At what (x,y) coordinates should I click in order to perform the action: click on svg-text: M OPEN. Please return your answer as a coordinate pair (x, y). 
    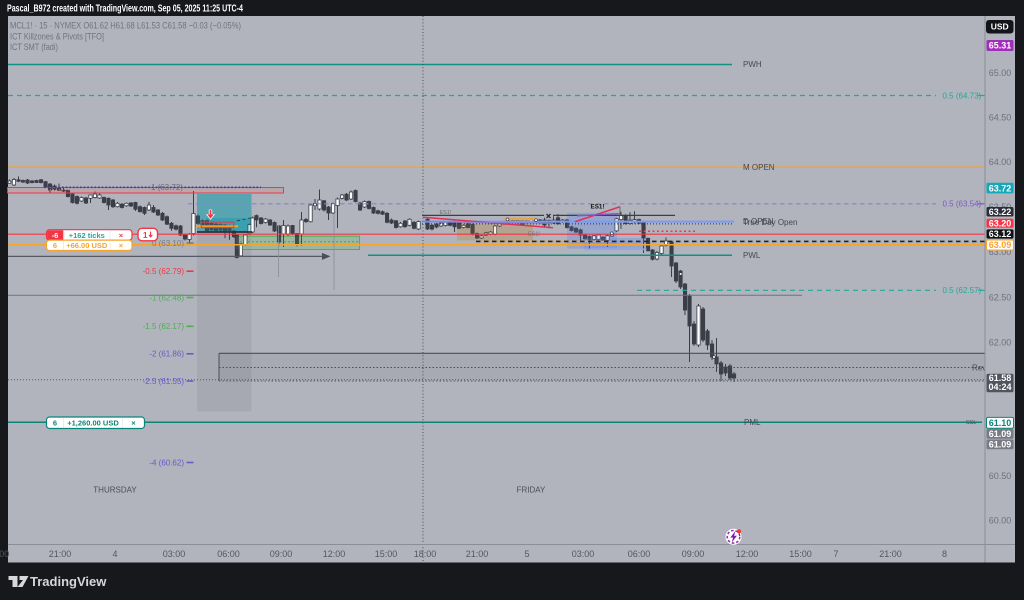
    Looking at the image, I should click on (759, 167).